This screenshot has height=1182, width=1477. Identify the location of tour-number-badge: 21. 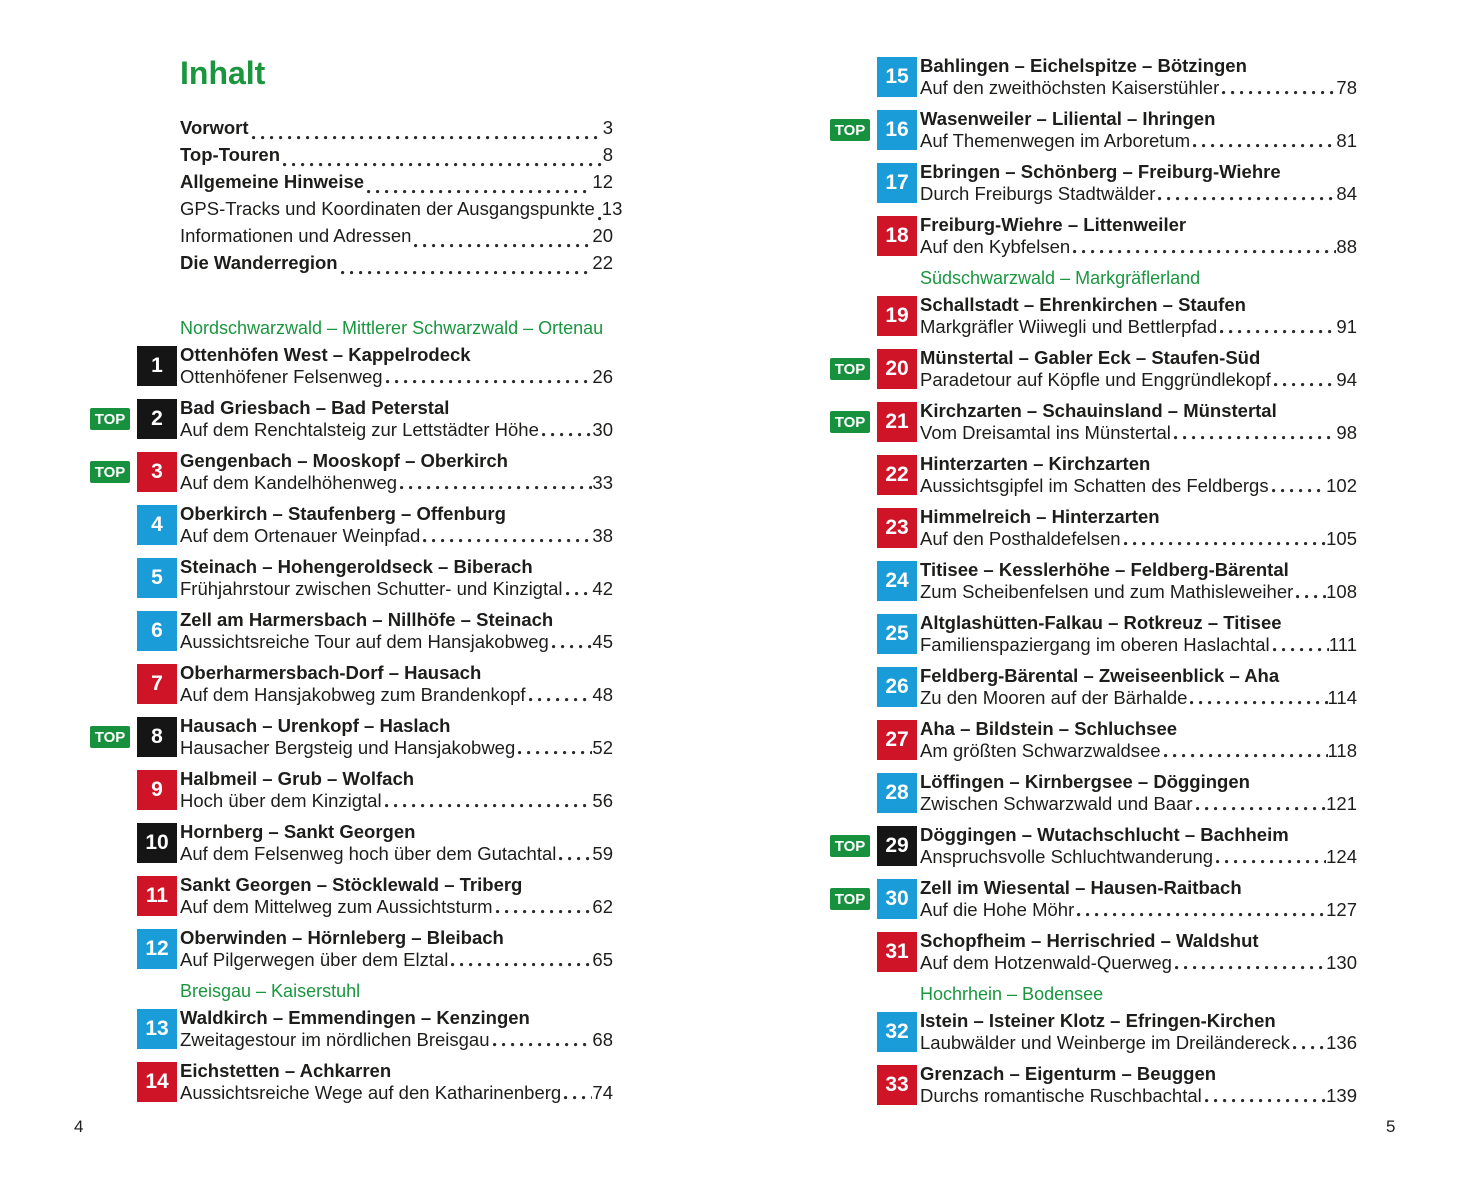
(897, 422).